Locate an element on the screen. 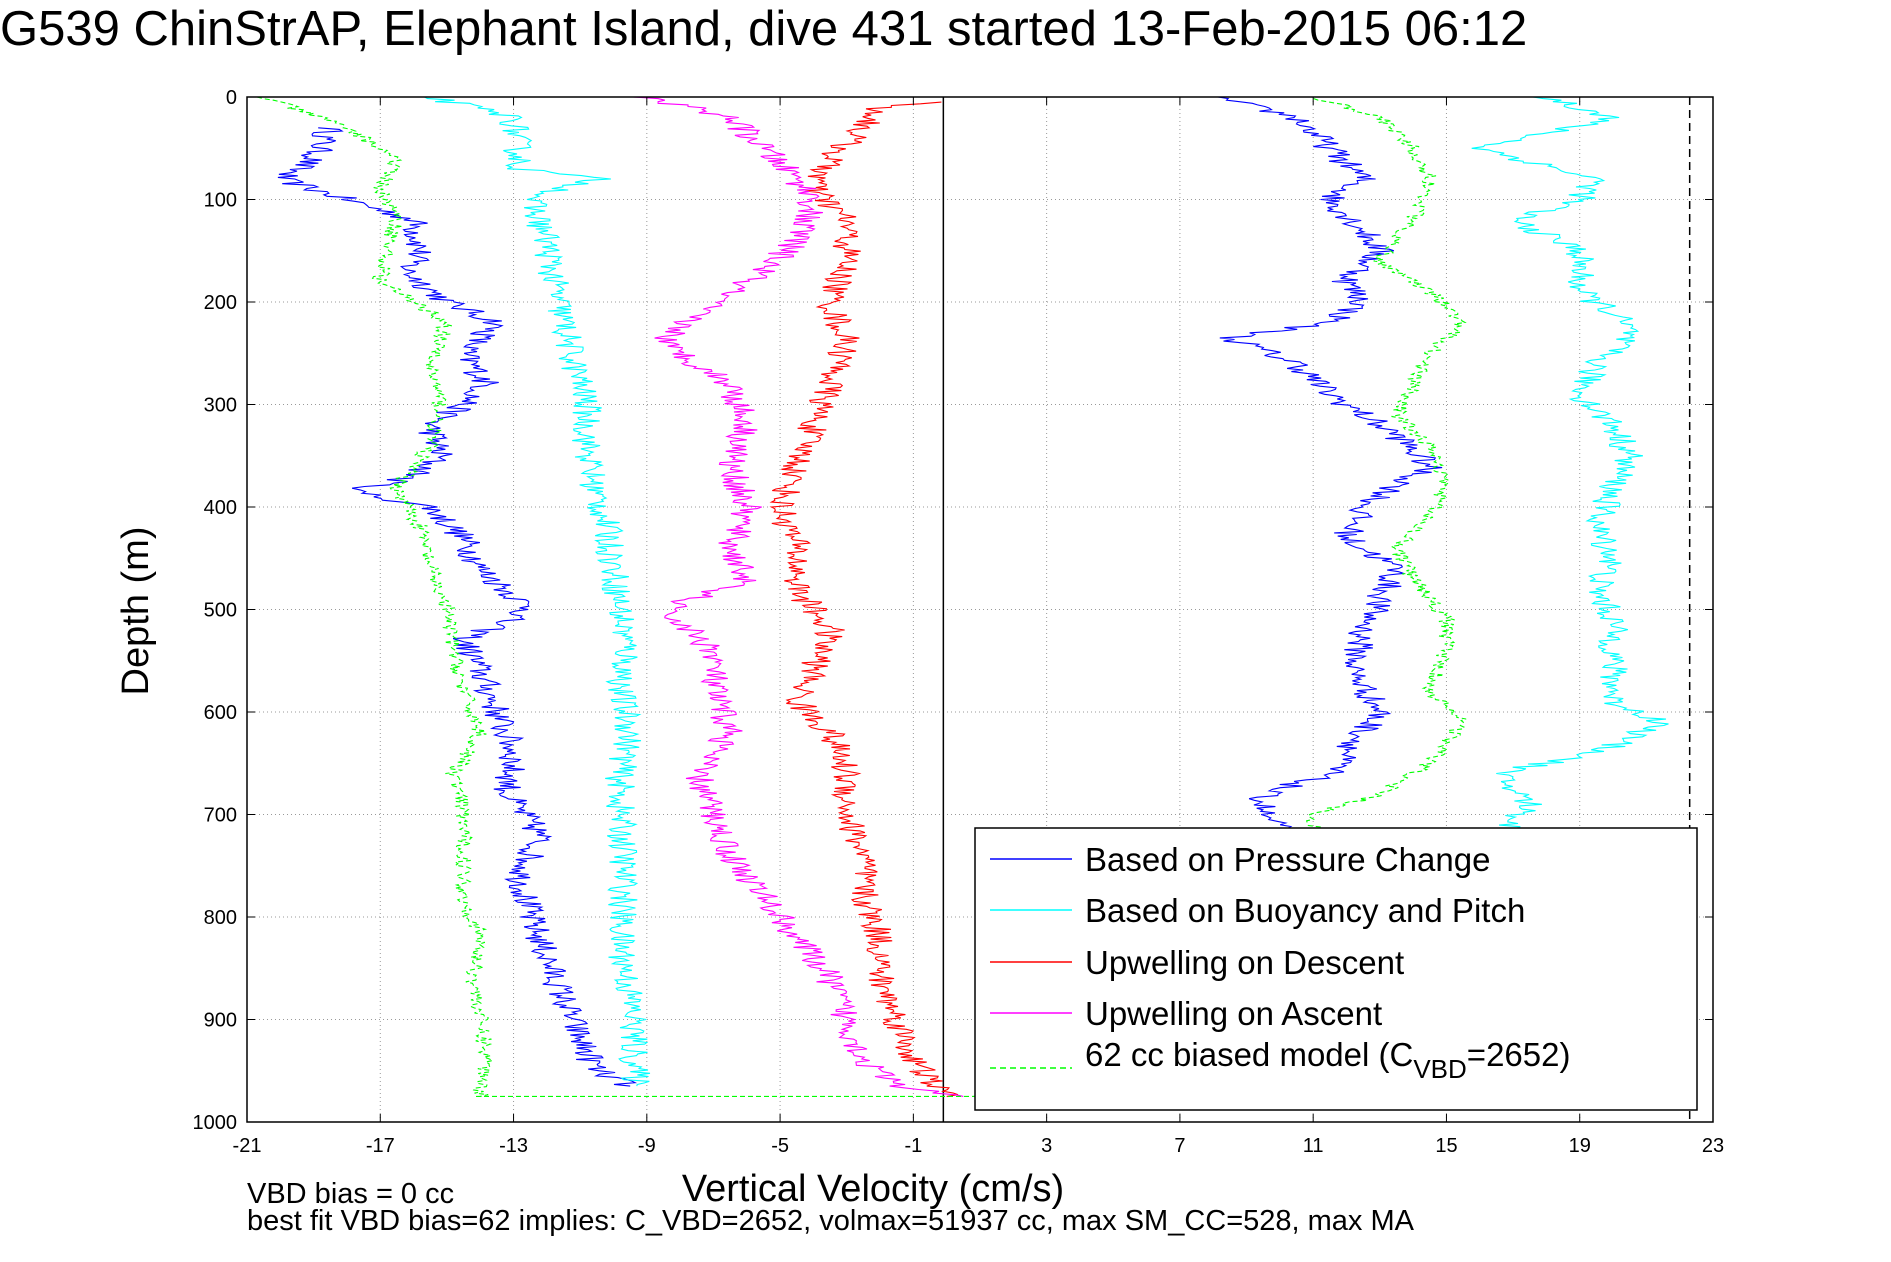 This screenshot has height=1262, width=1891. y-tick-label: 600 is located at coordinates (220, 713).